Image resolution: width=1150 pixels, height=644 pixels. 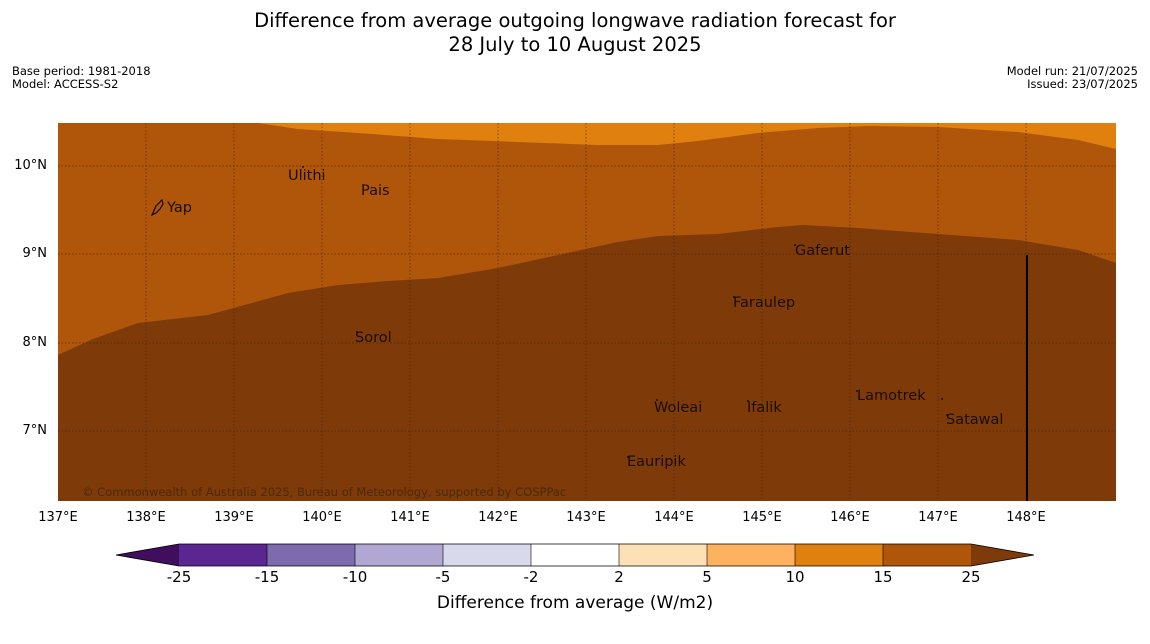 I want to click on colorbar-tick-1: -25, so click(x=179, y=577).